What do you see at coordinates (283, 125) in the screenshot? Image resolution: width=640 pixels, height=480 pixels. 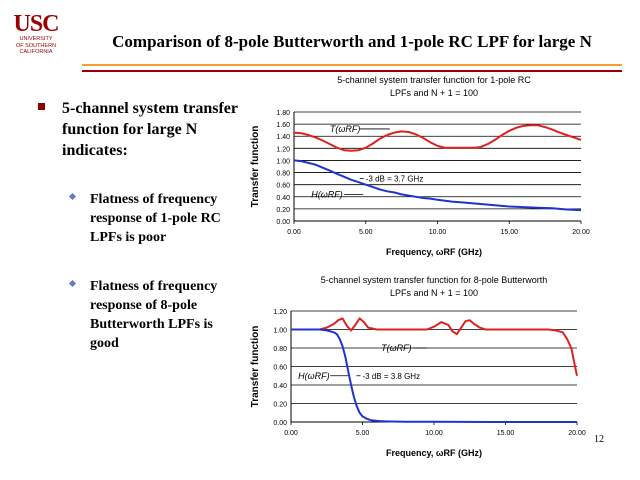 I see `y-tick-label: 1.60` at bounding box center [283, 125].